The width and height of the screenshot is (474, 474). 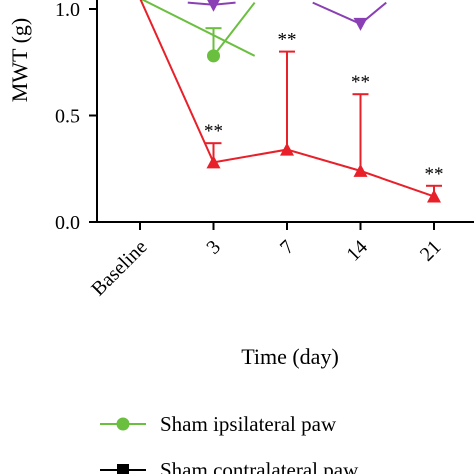 I want to click on y-axis-label: MWT (g), so click(x=19, y=60).